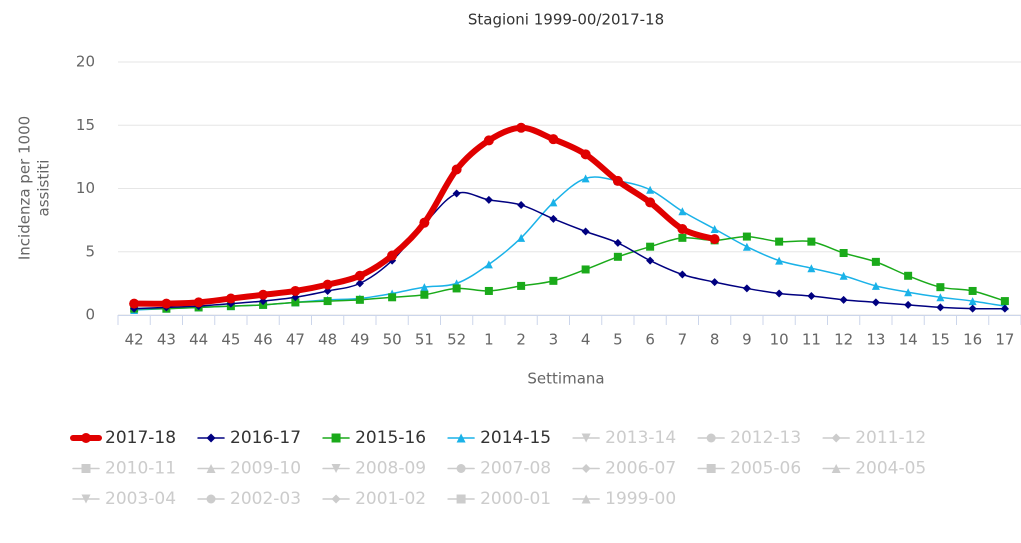 The width and height of the screenshot is (1021, 543). What do you see at coordinates (124, 469) in the screenshot?
I see `legend-item: 2010-11` at bounding box center [124, 469].